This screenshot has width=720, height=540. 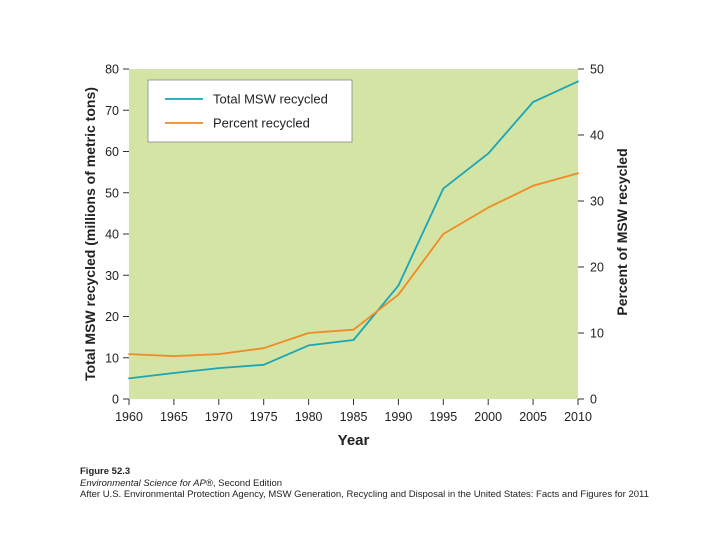 I want to click on x-axis-tick-label: 2005, so click(x=533, y=417).